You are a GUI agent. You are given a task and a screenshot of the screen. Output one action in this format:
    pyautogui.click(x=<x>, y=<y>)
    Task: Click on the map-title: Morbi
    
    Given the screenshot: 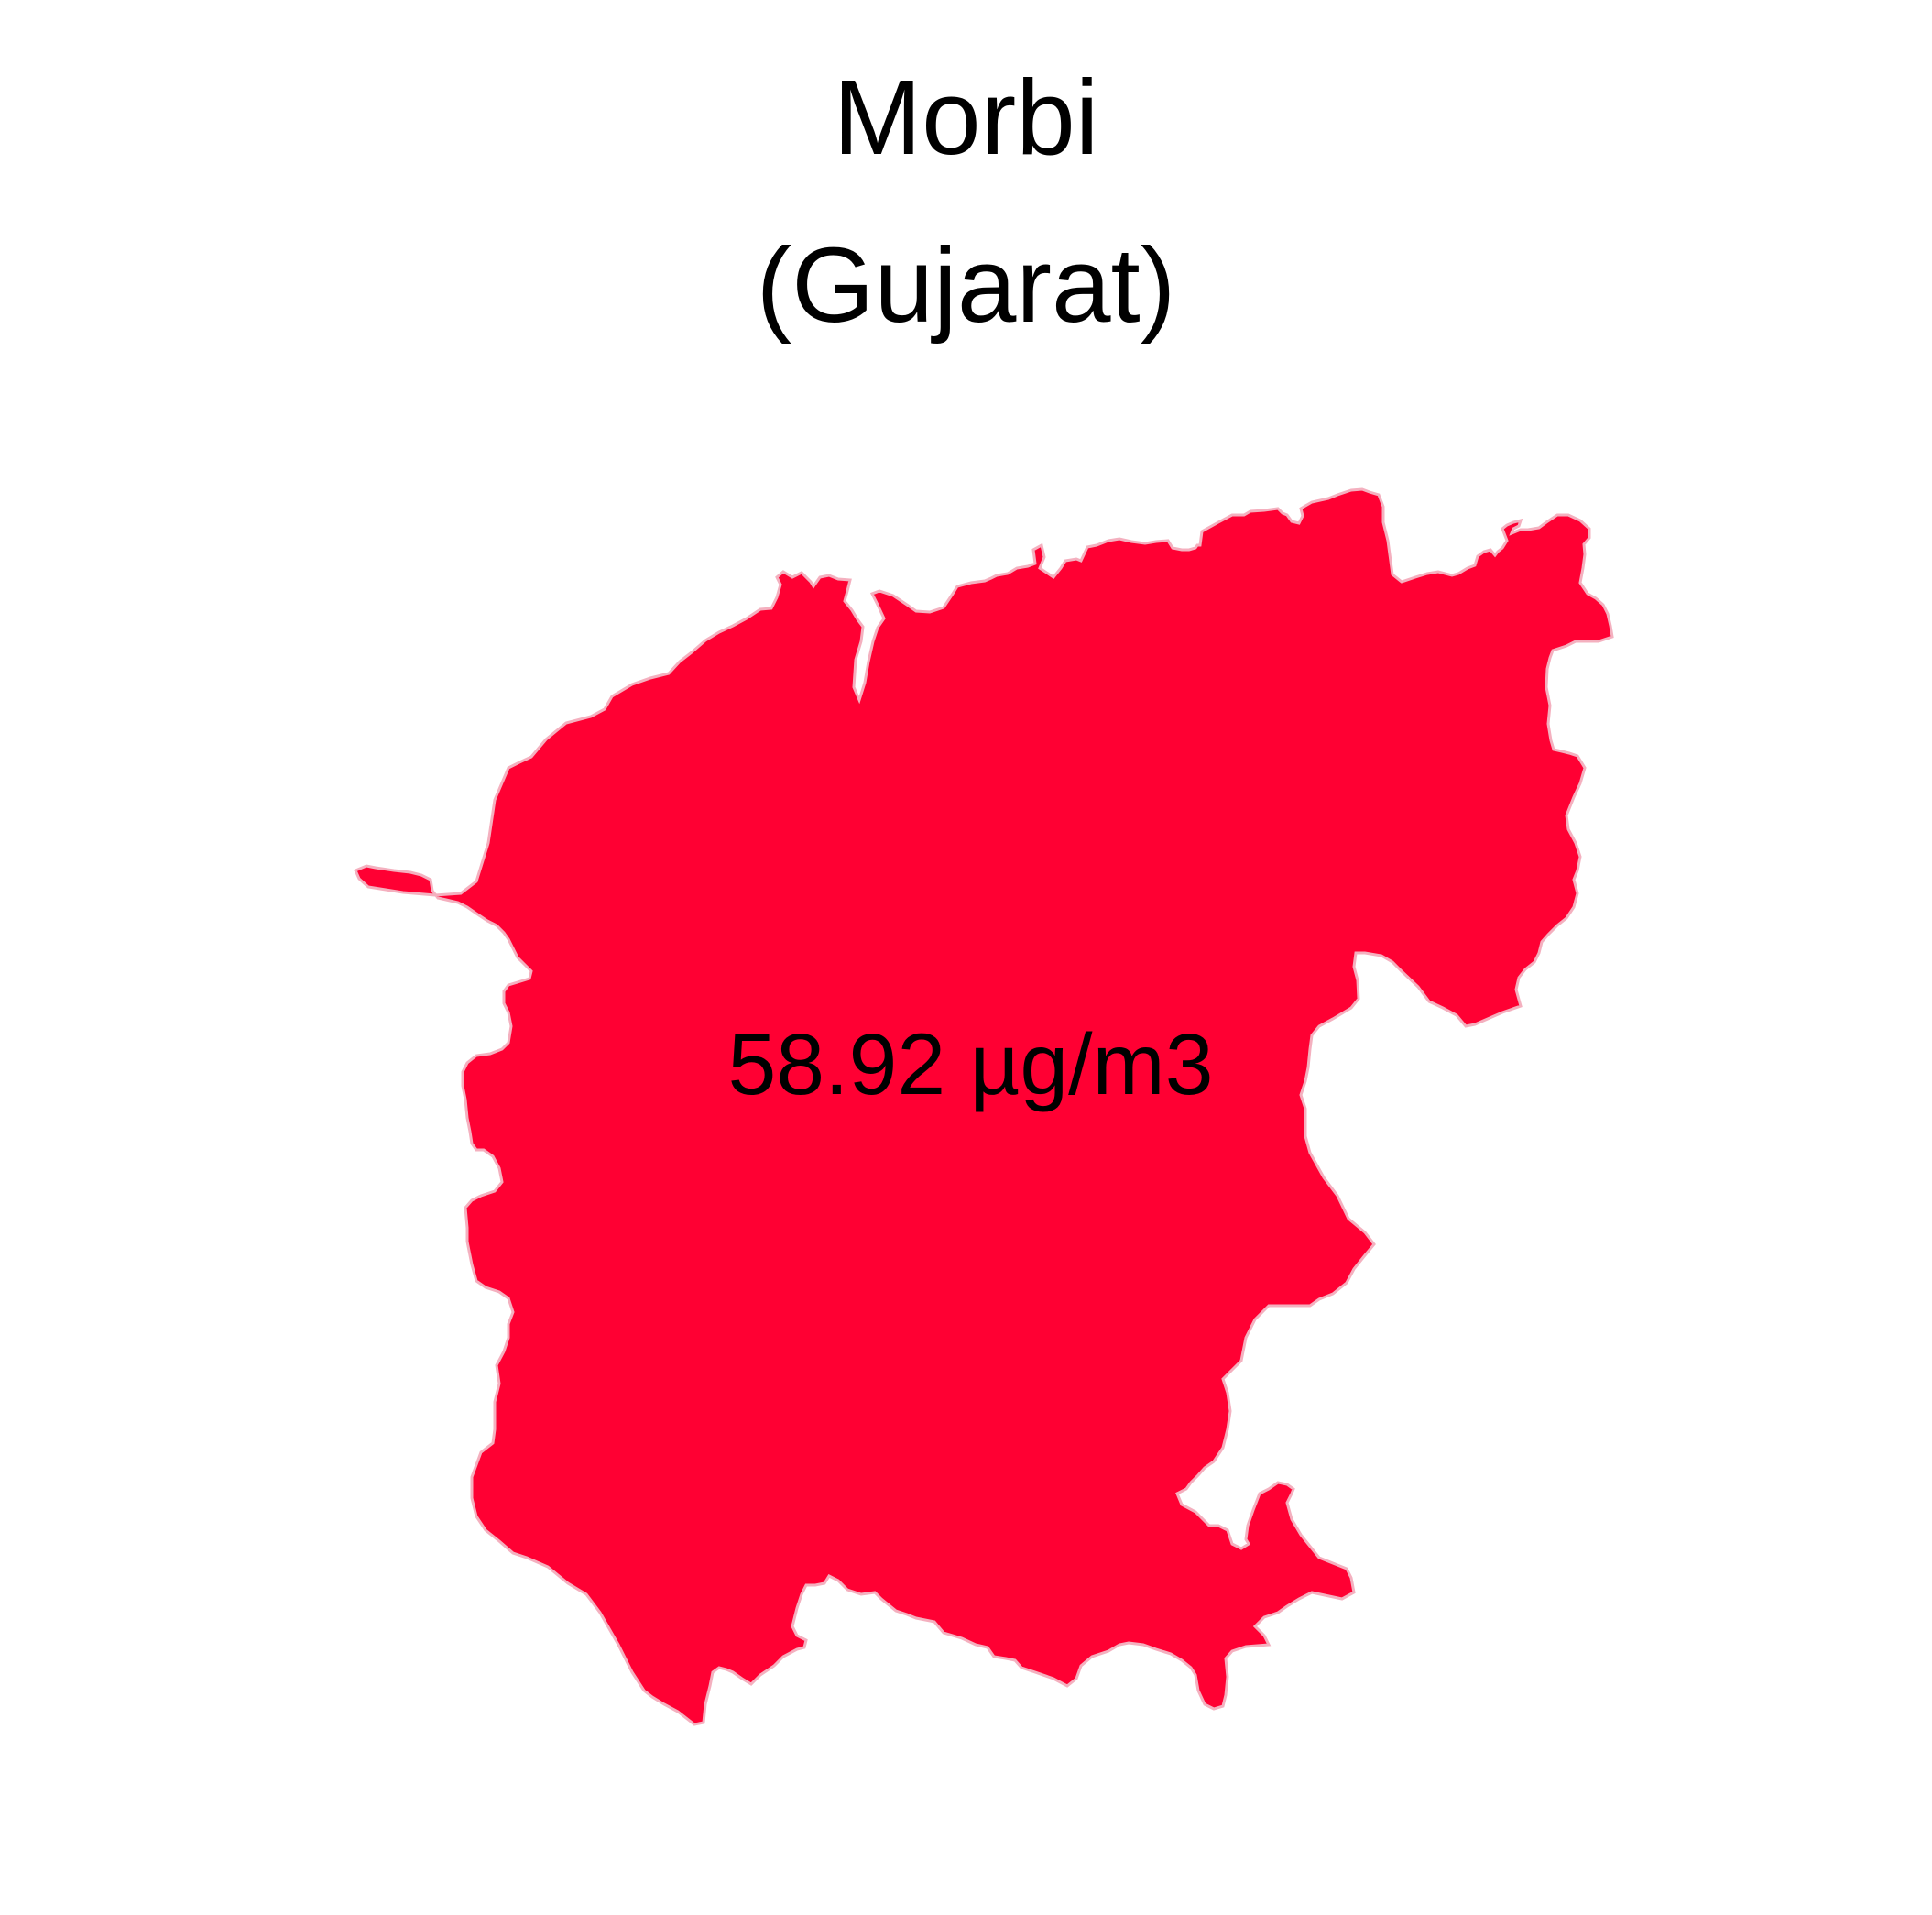 What is the action you would take?
    pyautogui.click(x=966, y=117)
    